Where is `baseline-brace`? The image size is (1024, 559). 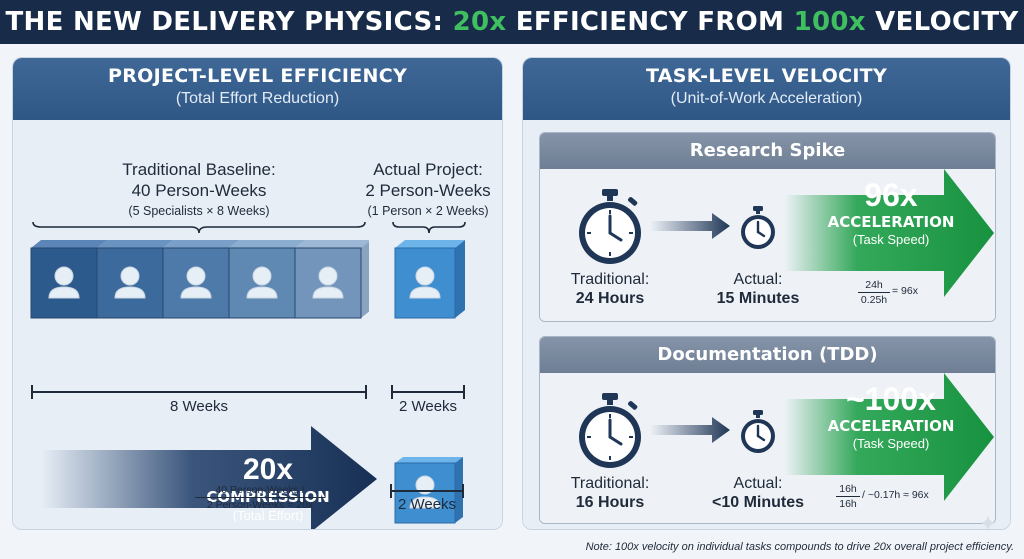 baseline-brace is located at coordinates (199, 227).